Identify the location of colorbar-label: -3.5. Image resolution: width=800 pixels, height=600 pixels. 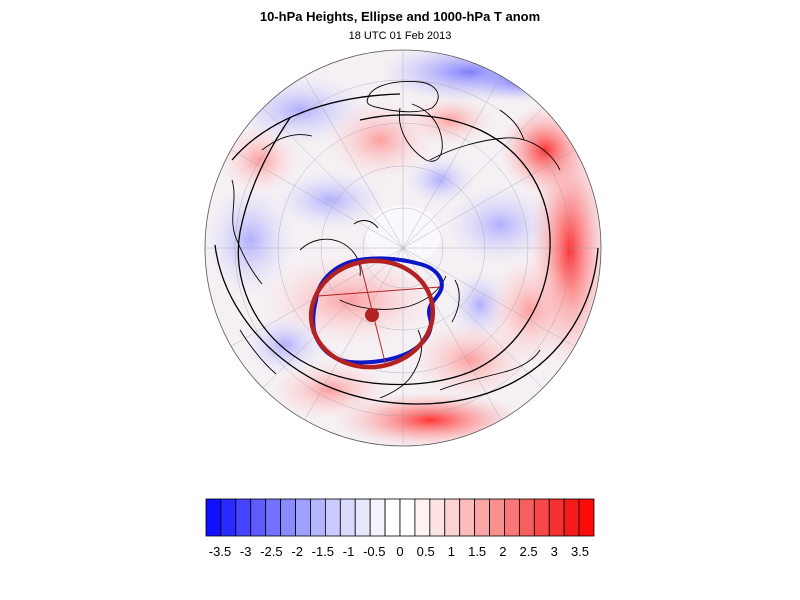
(220, 551).